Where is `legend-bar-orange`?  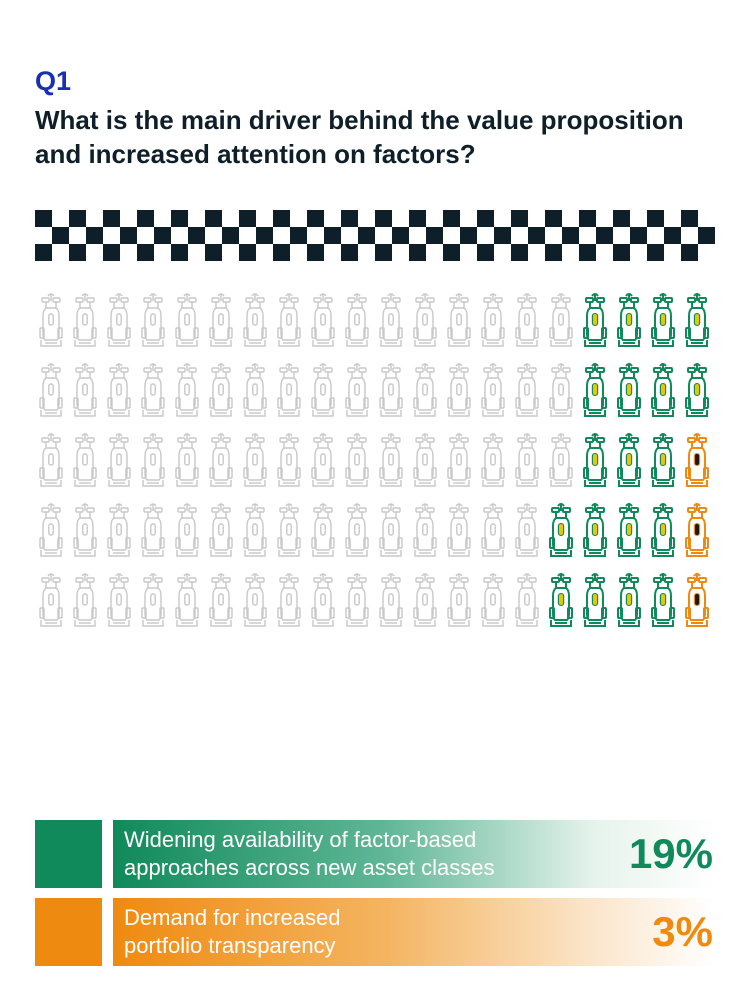
legend-bar-orange is located at coordinates (414, 932).